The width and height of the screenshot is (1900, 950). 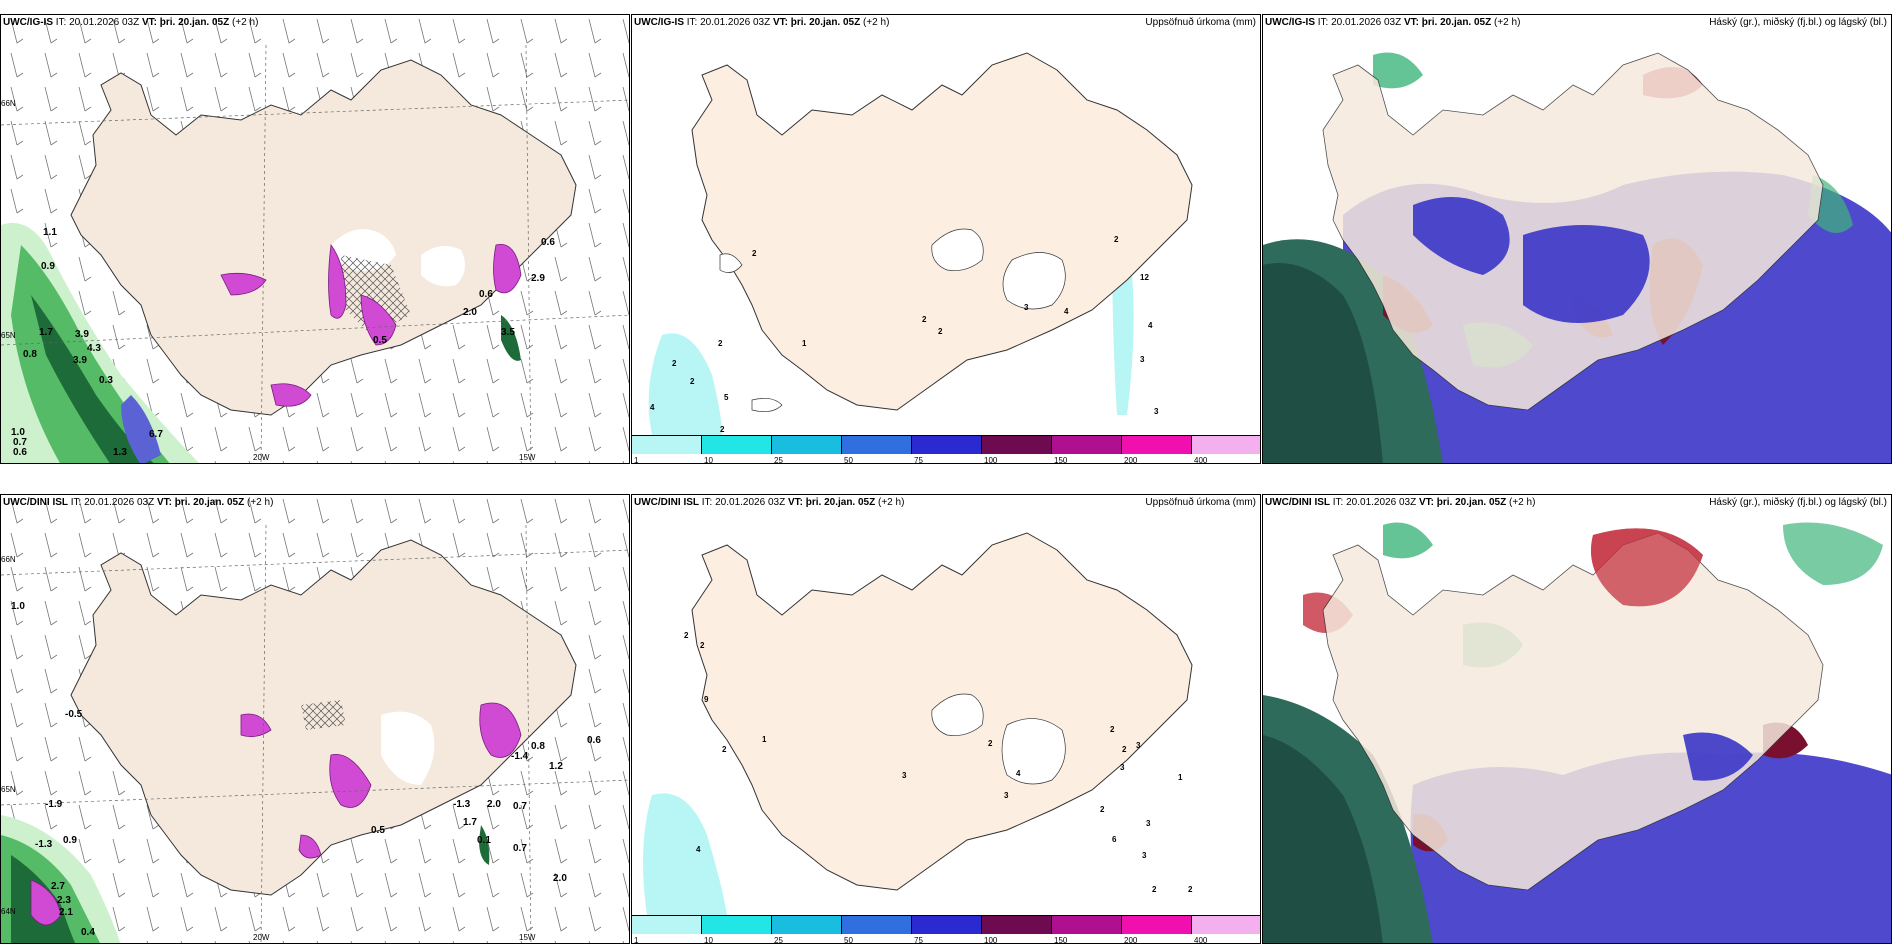 I want to click on value-label: 4.3, so click(x=94, y=348).